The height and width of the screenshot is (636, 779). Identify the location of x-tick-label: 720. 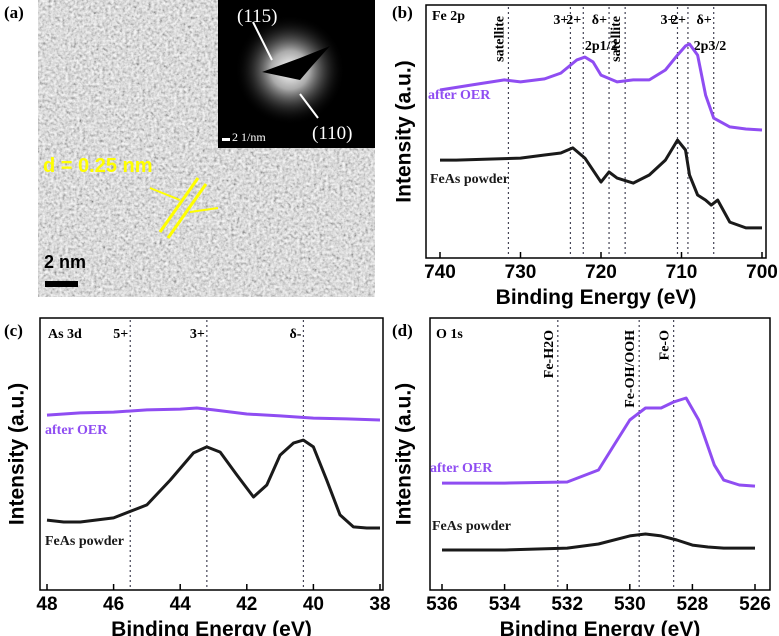
(601, 272).